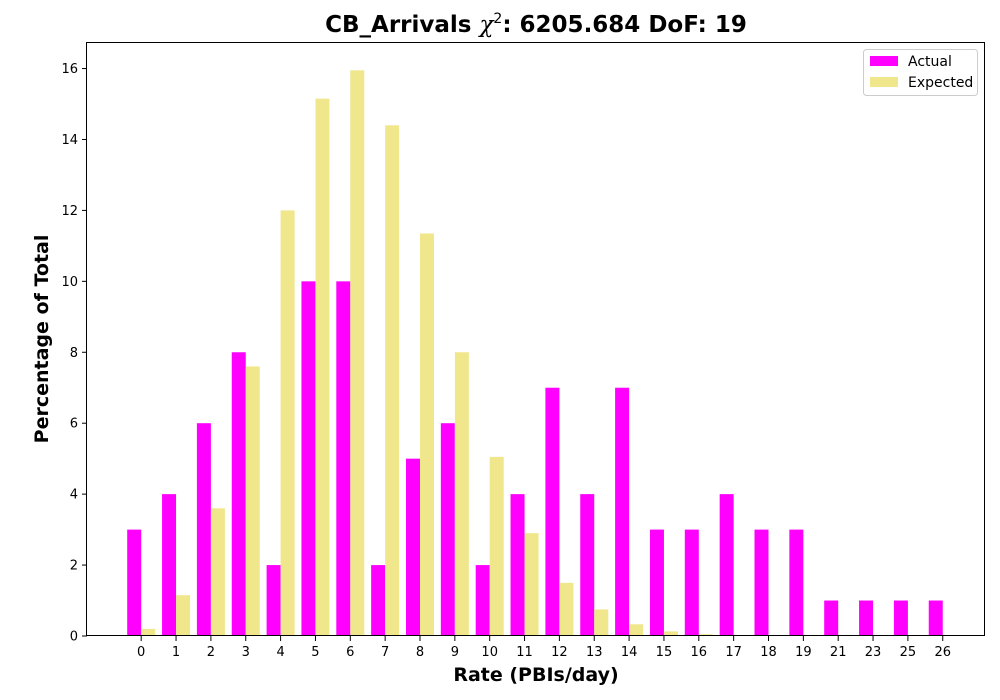 The image size is (1000, 700). Describe the element at coordinates (489, 652) in the screenshot. I see `x-tick-label: 10` at that location.